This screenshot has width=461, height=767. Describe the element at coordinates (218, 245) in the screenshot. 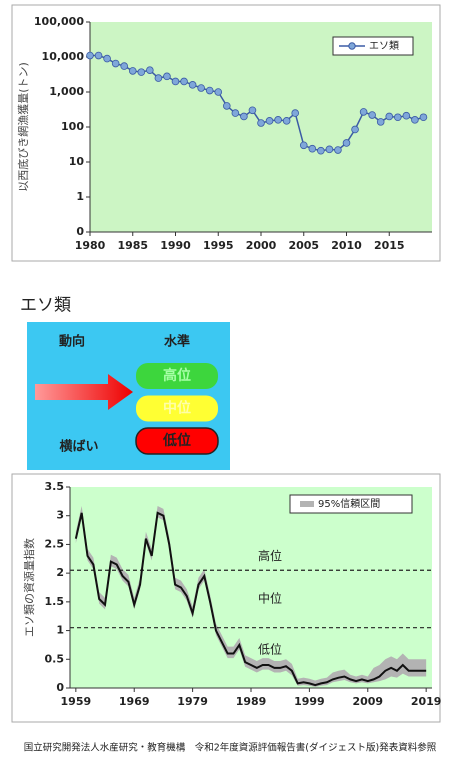

I see `x-tick-label: 1995` at that location.